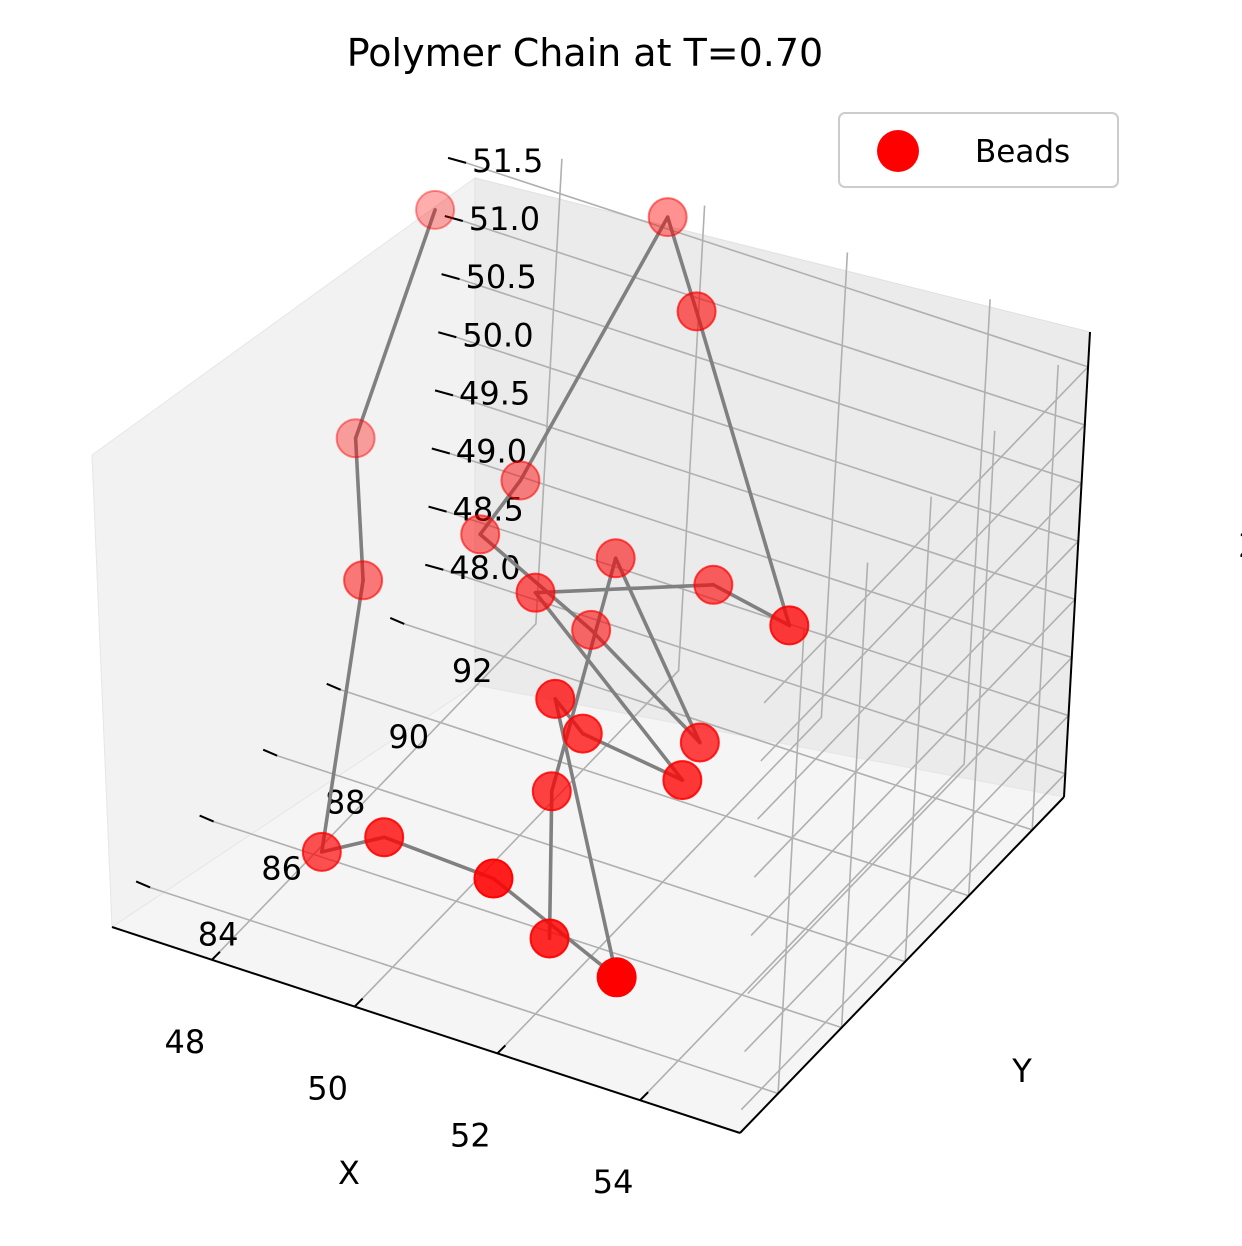  I want to click on y-tick-label: 84, so click(218, 934).